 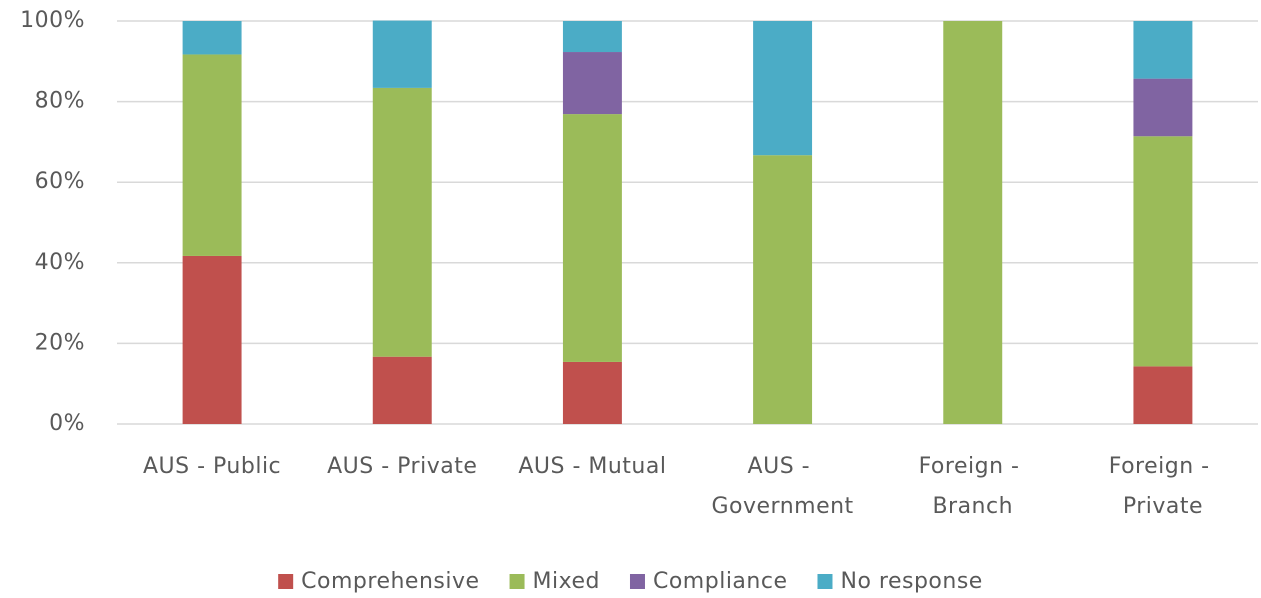 What do you see at coordinates (60, 181) in the screenshot?
I see `y-tick-label: 60%` at bounding box center [60, 181].